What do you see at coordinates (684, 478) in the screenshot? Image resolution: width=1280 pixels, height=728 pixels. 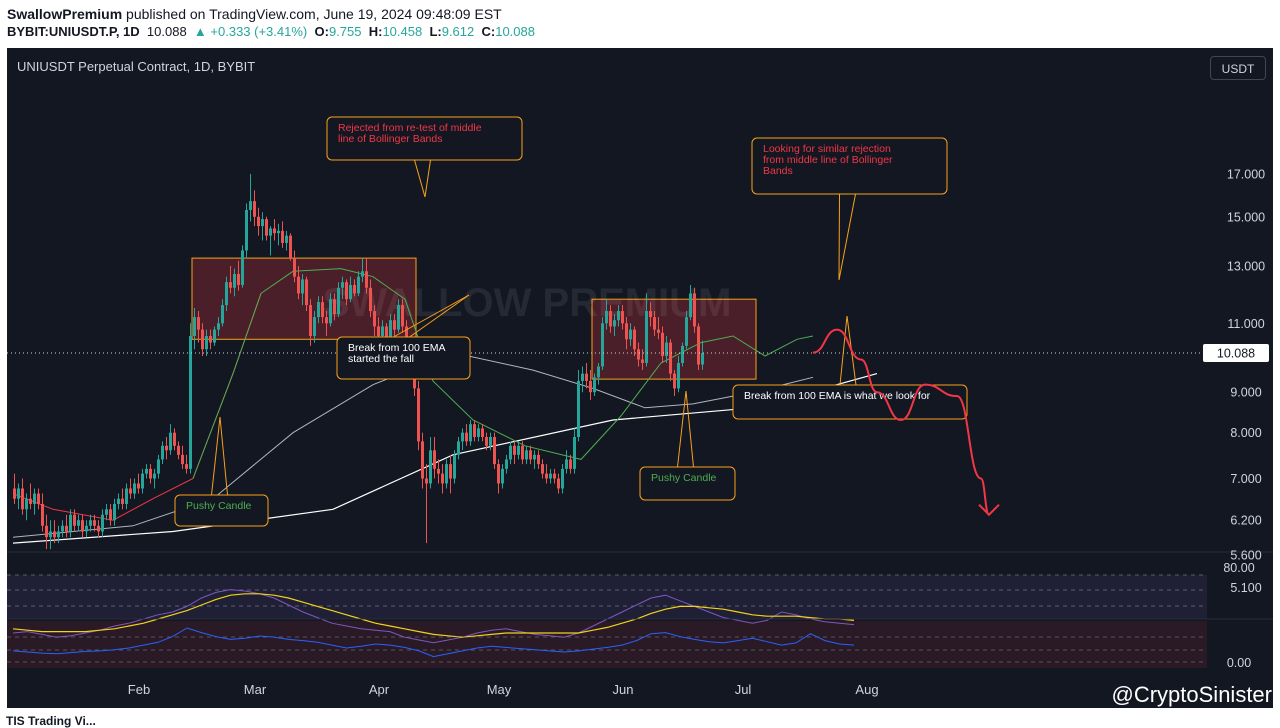 I see `annotation-text: Pushy Candle` at bounding box center [684, 478].